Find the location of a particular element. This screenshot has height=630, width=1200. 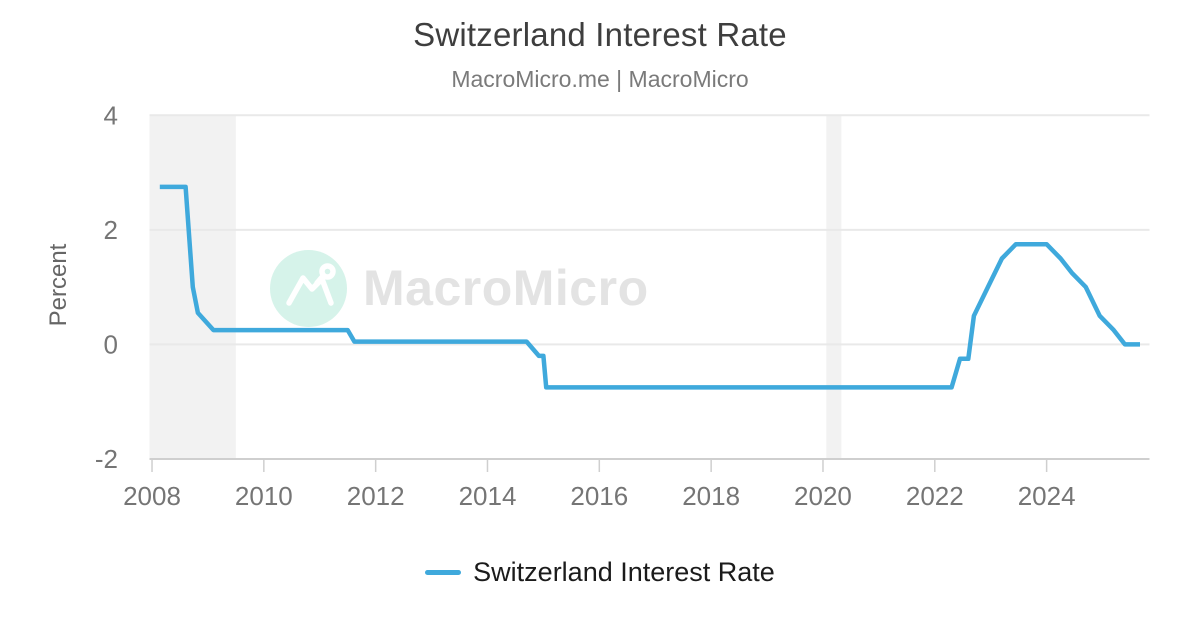

x-tick-label-2010: 2010 is located at coordinates (264, 496).